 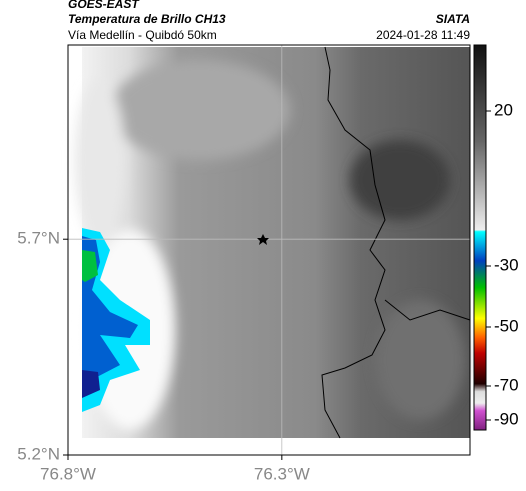 I want to click on subtitle: Temperatura de Brillo CH13, so click(x=147, y=19).